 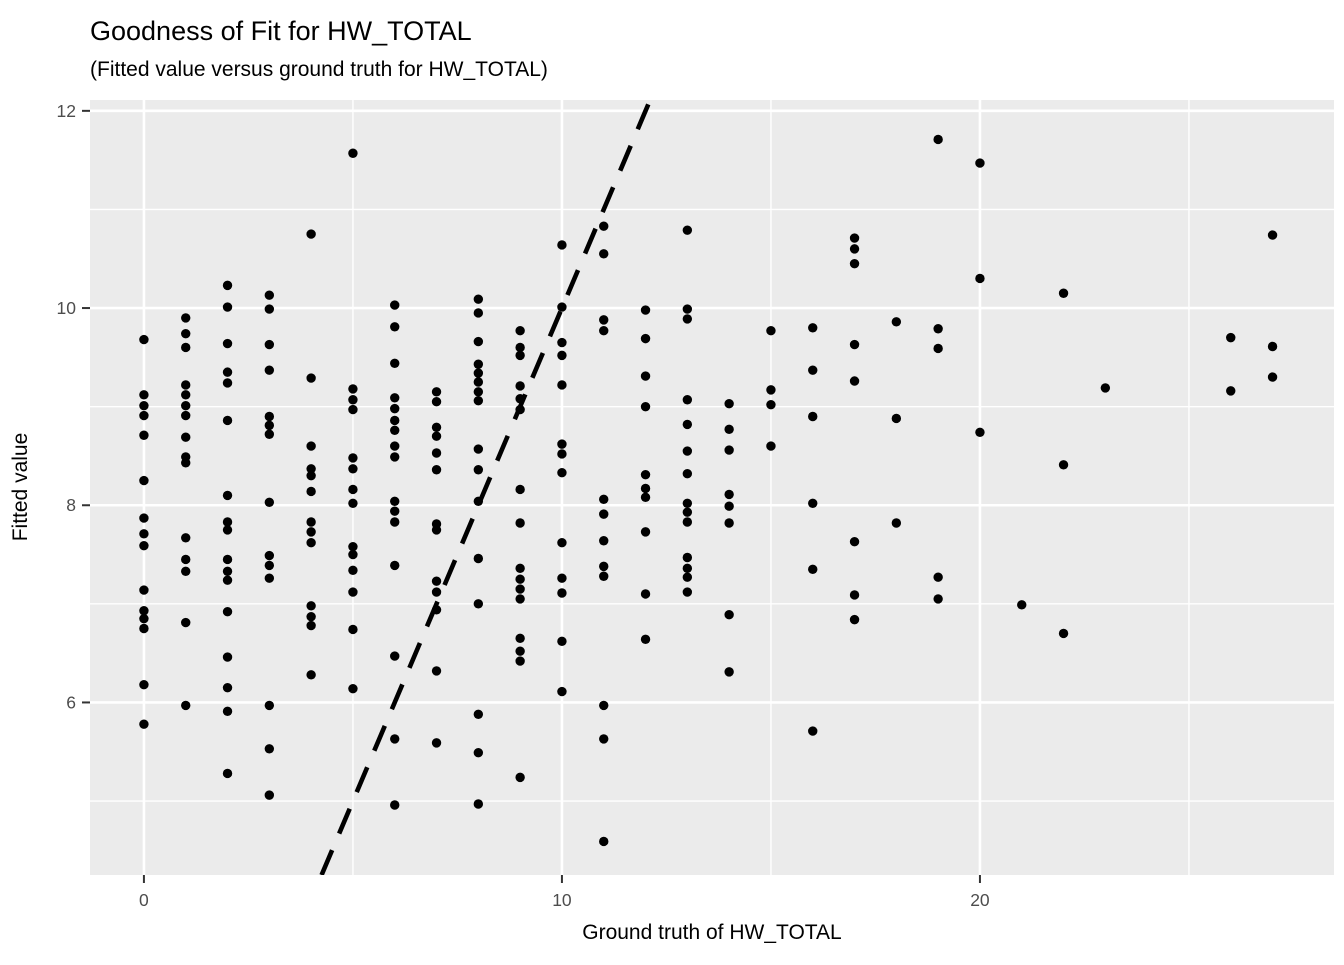 What do you see at coordinates (20, 487) in the screenshot?
I see `y-axis-title: Fitted value` at bounding box center [20, 487].